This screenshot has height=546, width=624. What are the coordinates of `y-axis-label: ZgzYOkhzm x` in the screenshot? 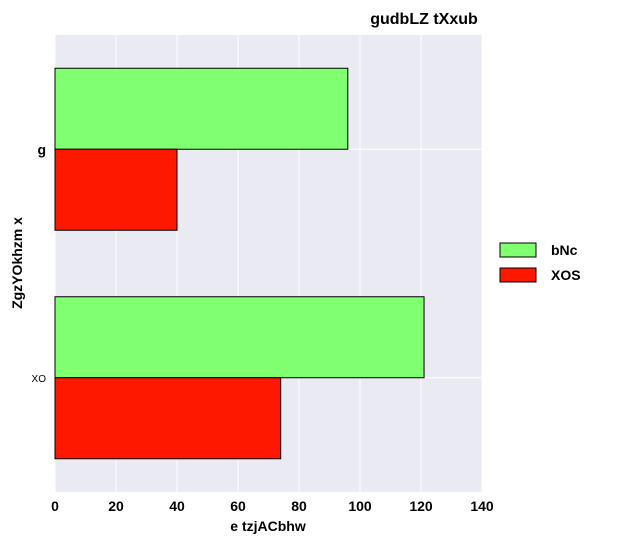 It's located at (17, 263).